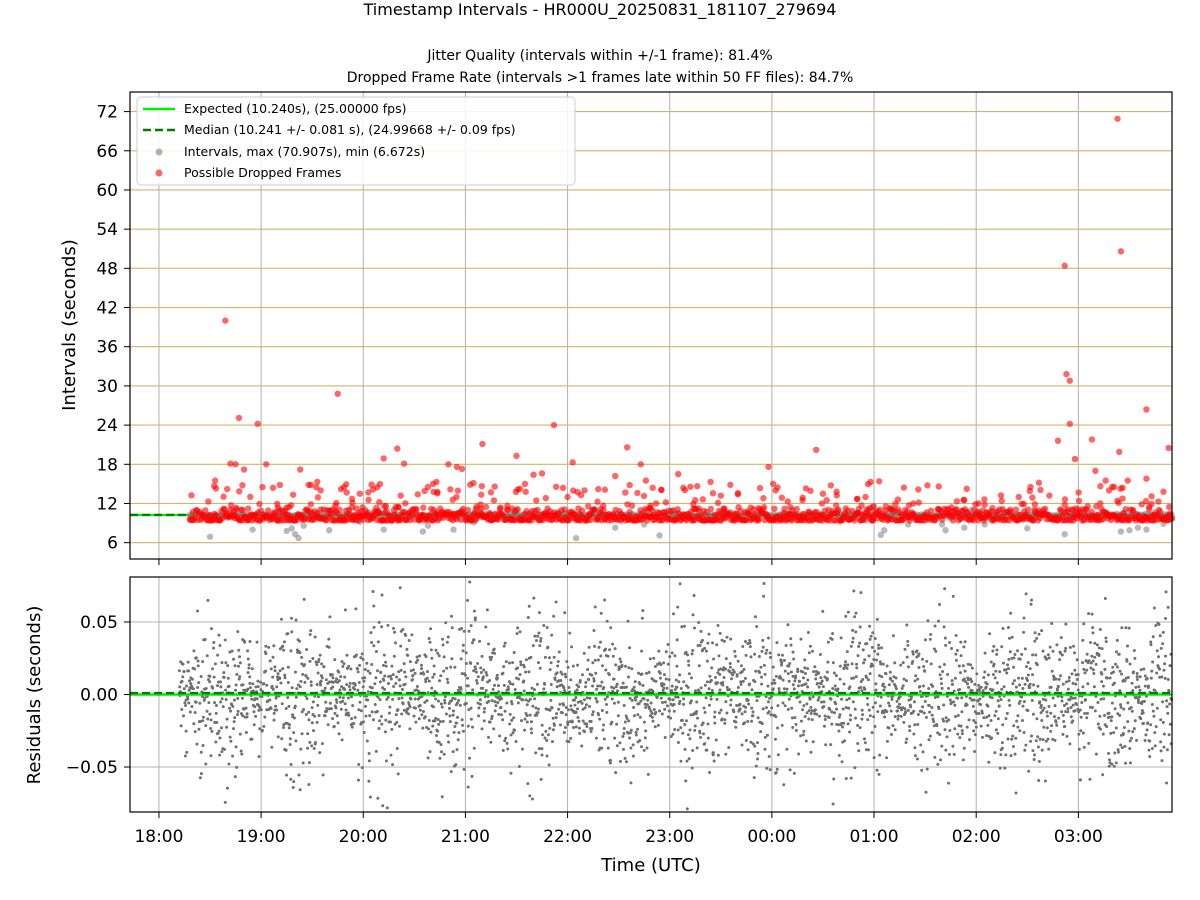 The width and height of the screenshot is (1200, 900). Describe the element at coordinates (329, 530) in the screenshot. I see `interval-point` at that location.